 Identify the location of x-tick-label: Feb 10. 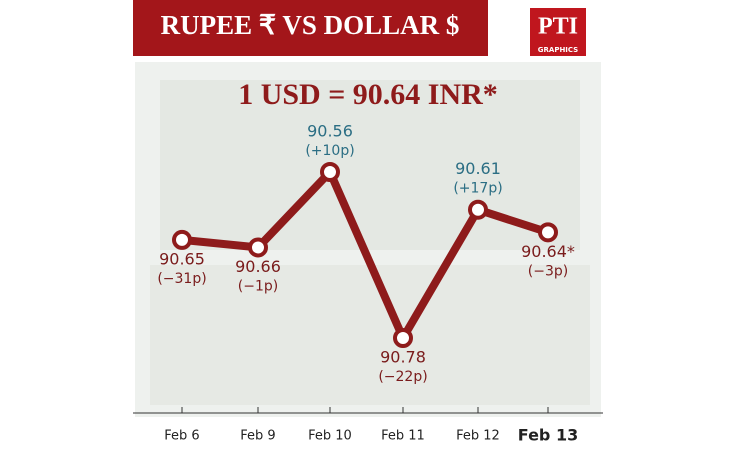
(330, 436).